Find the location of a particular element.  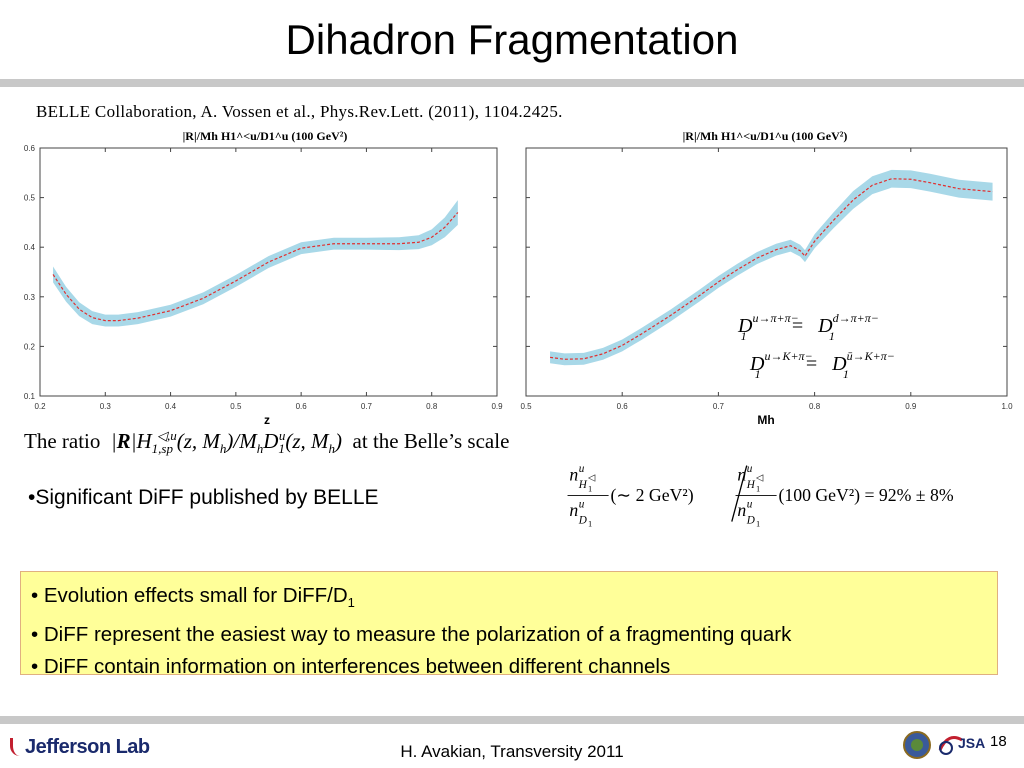

caption-suffix: at the Belle’s scale is located at coordinates (431, 441).